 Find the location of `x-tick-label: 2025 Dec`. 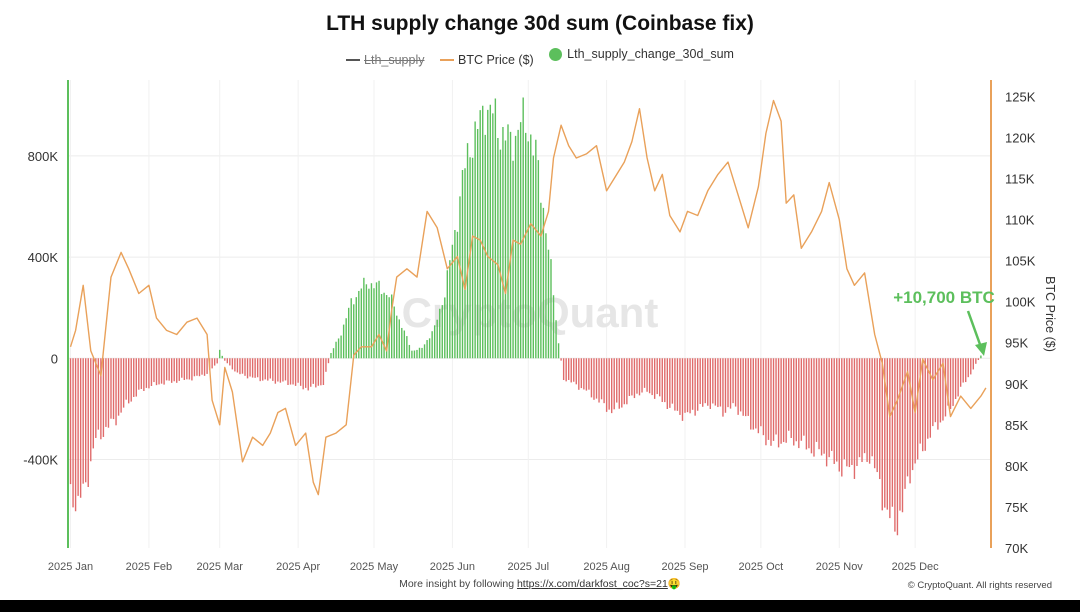

x-tick-label: 2025 Dec is located at coordinates (916, 567).